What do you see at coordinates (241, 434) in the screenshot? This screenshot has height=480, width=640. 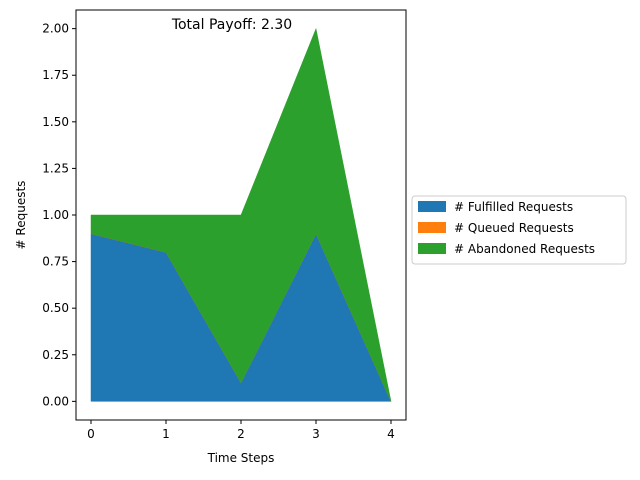 I see `x-tick-label: 2` at bounding box center [241, 434].